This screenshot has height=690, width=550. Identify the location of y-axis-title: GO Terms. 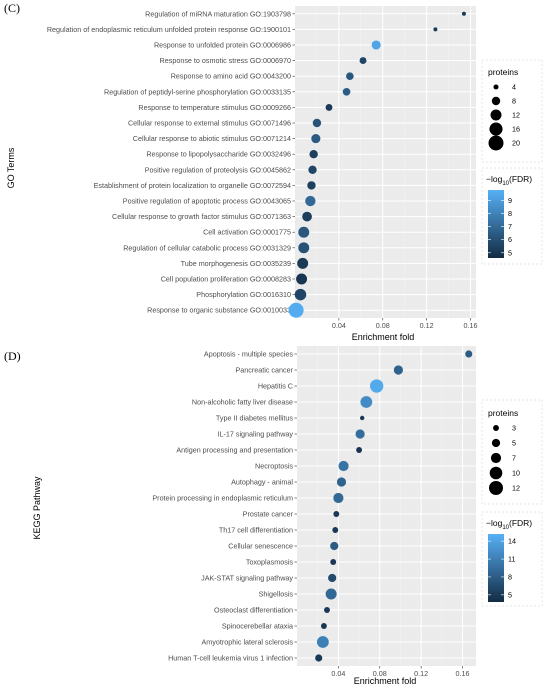
(11, 167).